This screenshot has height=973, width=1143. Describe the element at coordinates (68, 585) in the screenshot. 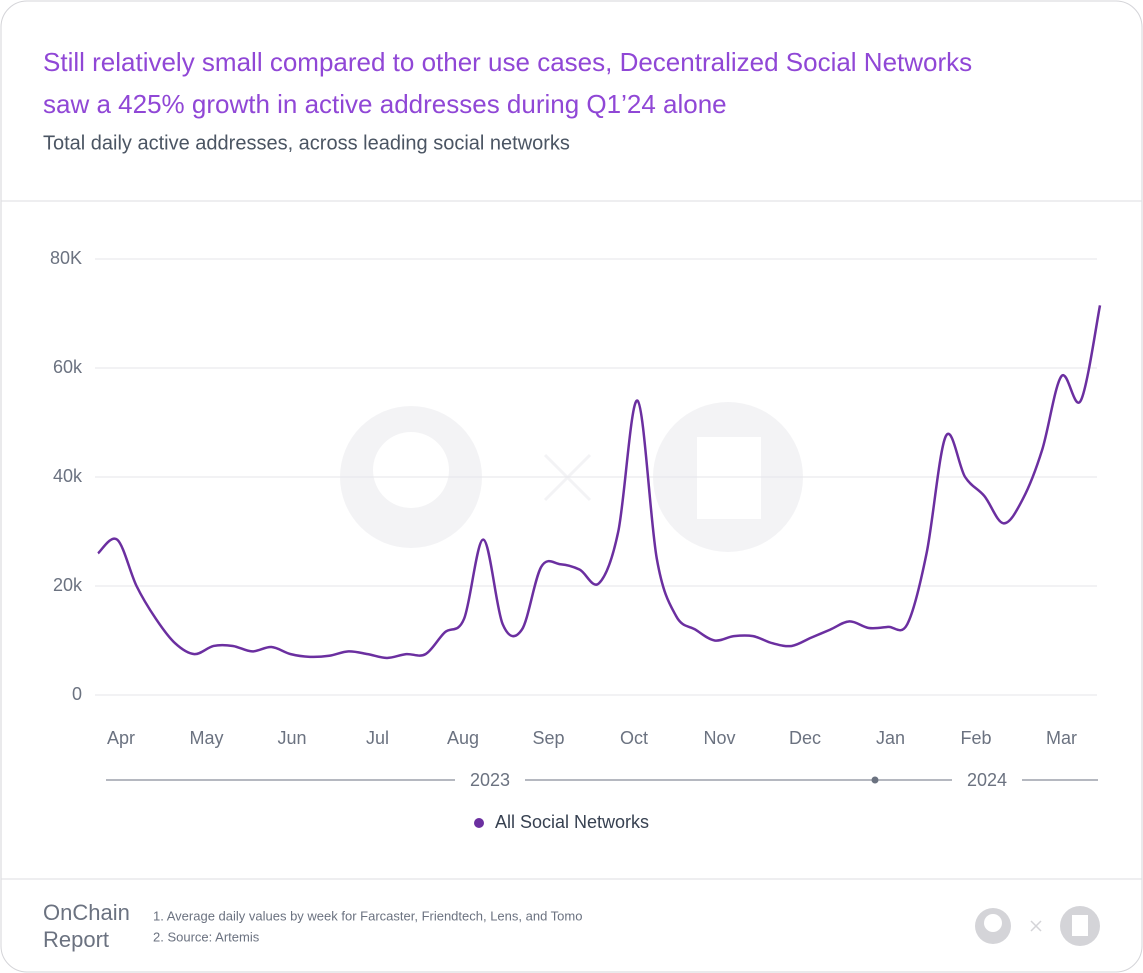

I see `y-tick-label: 20k` at that location.